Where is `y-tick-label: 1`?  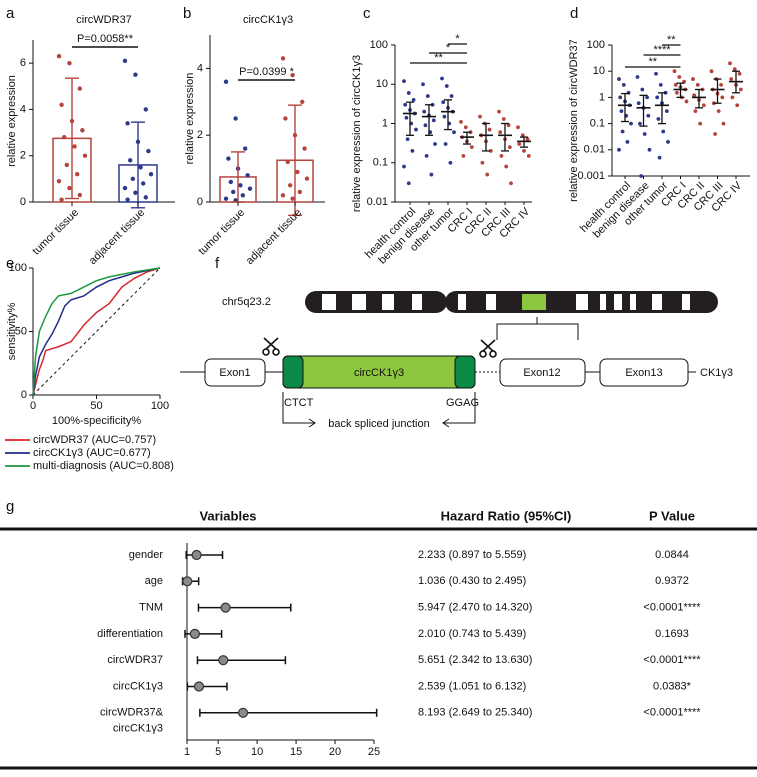 y-tick-label: 1 is located at coordinates (385, 123).